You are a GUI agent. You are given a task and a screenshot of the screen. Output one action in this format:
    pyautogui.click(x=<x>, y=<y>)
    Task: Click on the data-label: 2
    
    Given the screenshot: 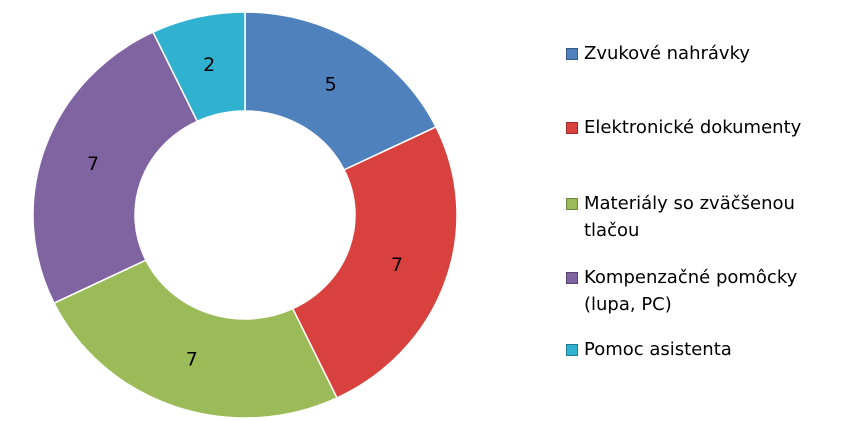 What is the action you would take?
    pyautogui.click(x=209, y=65)
    